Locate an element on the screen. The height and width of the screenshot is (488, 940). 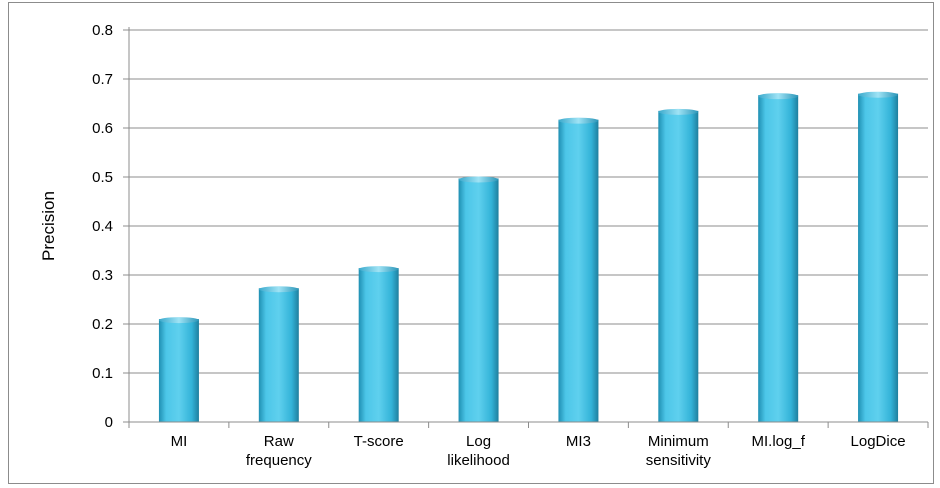
y-tick-label: 0.5 is located at coordinates (102, 177).